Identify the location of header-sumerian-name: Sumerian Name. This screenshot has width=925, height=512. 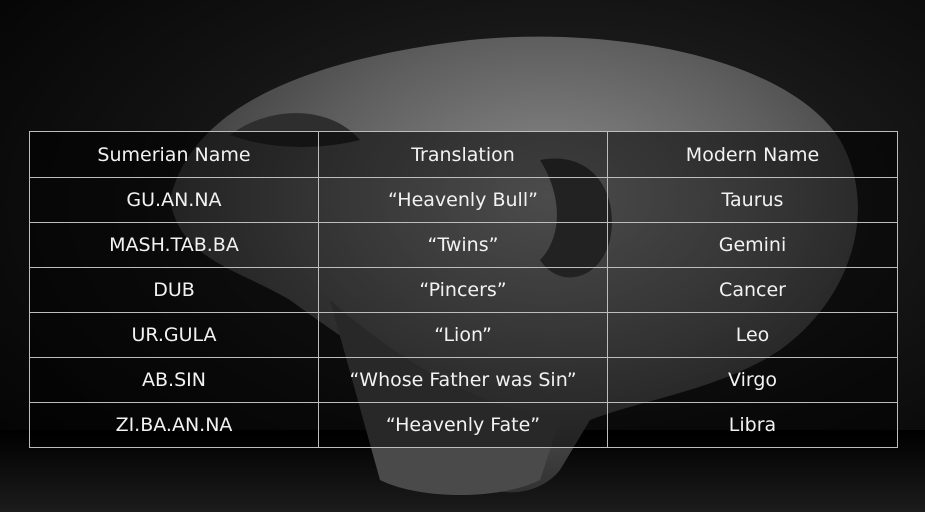
(174, 154).